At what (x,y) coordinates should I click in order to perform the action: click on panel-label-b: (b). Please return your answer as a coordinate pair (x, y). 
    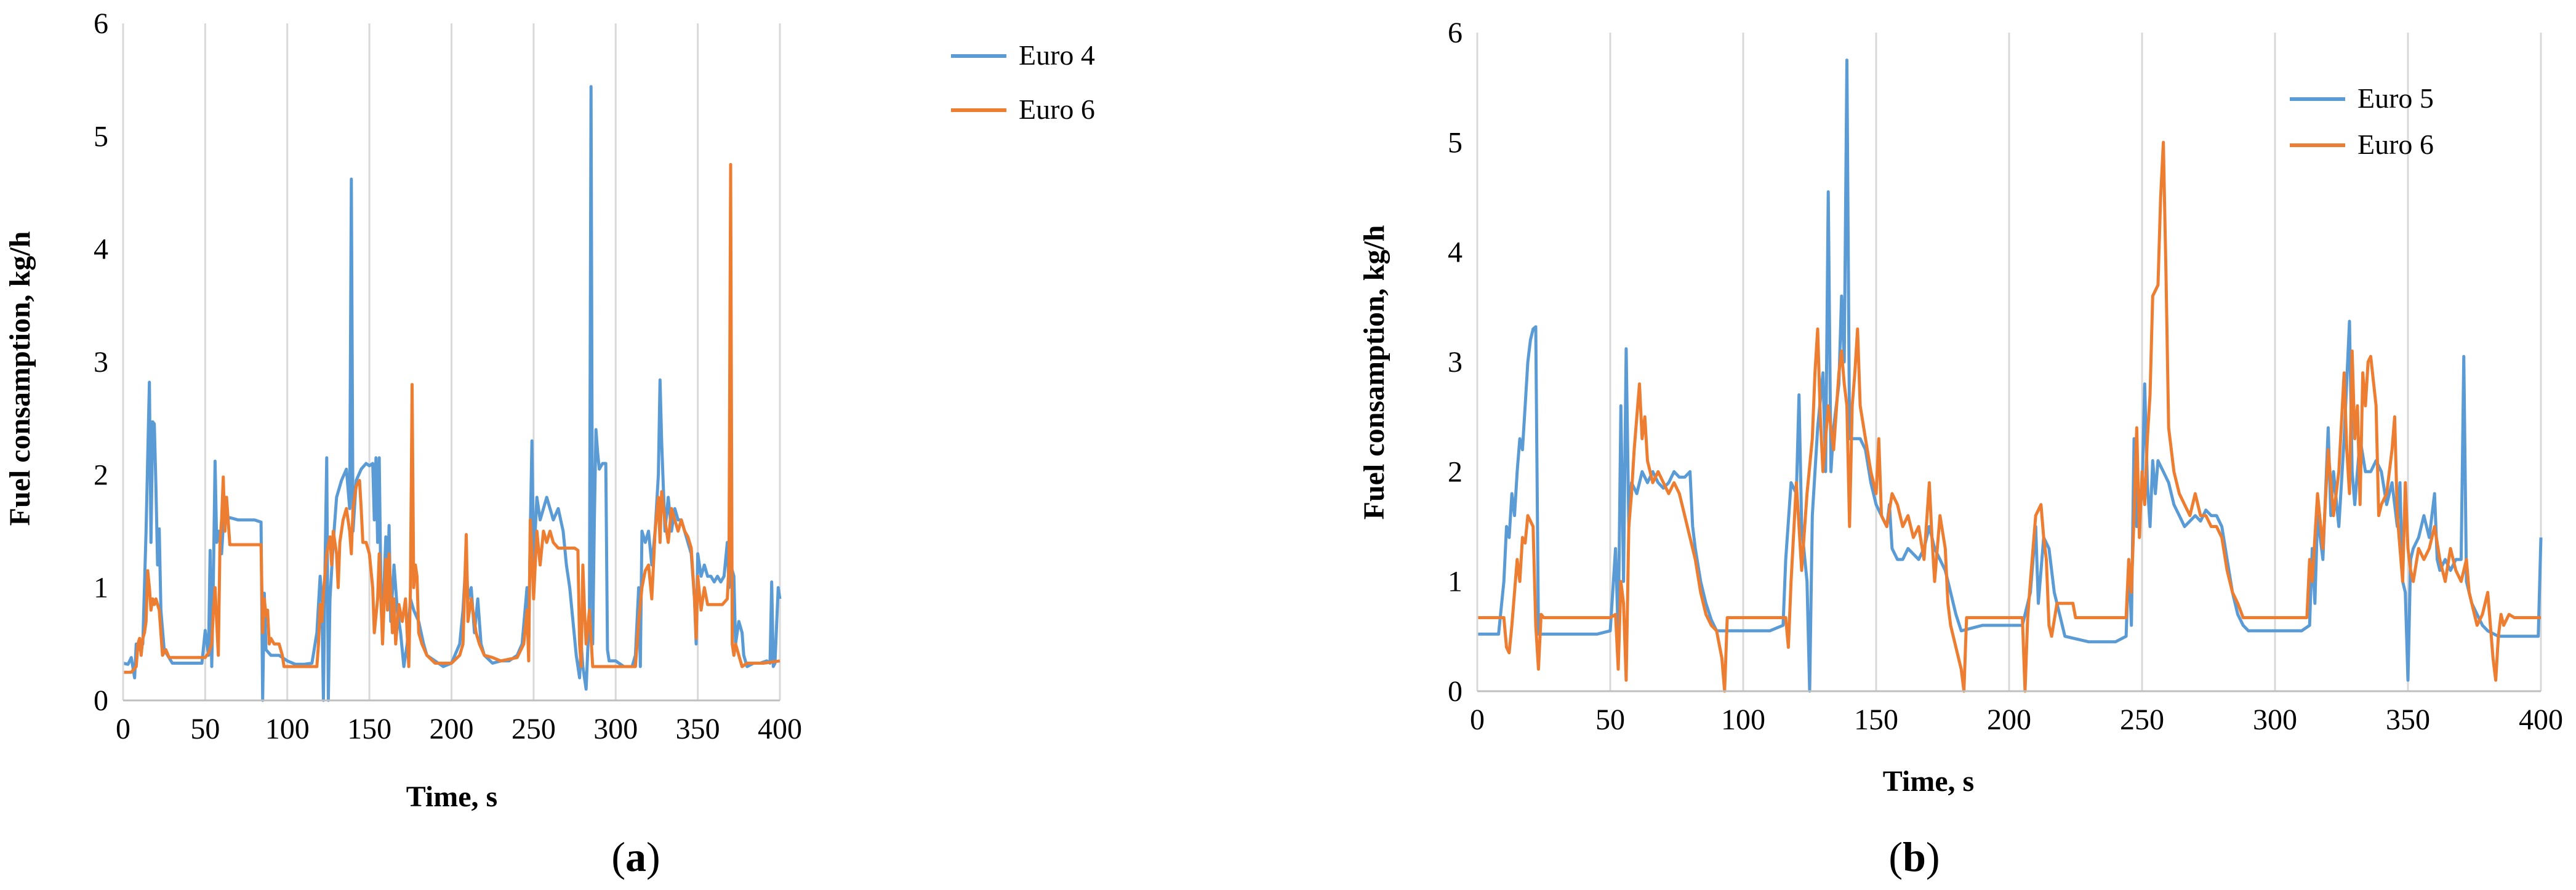
    Looking at the image, I should click on (1914, 856).